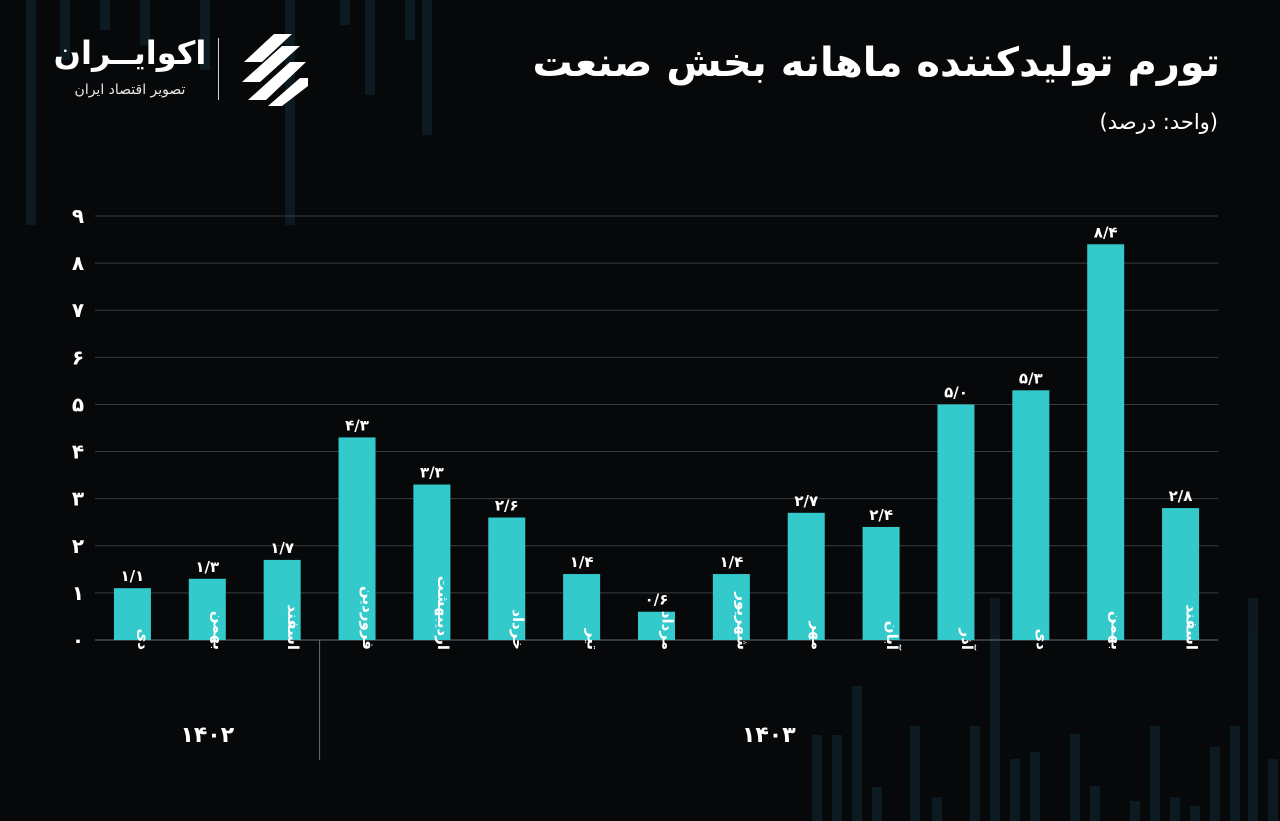 The width and height of the screenshot is (1280, 821). Describe the element at coordinates (518, 629) in the screenshot. I see `x-tick-label: خرداد` at that location.